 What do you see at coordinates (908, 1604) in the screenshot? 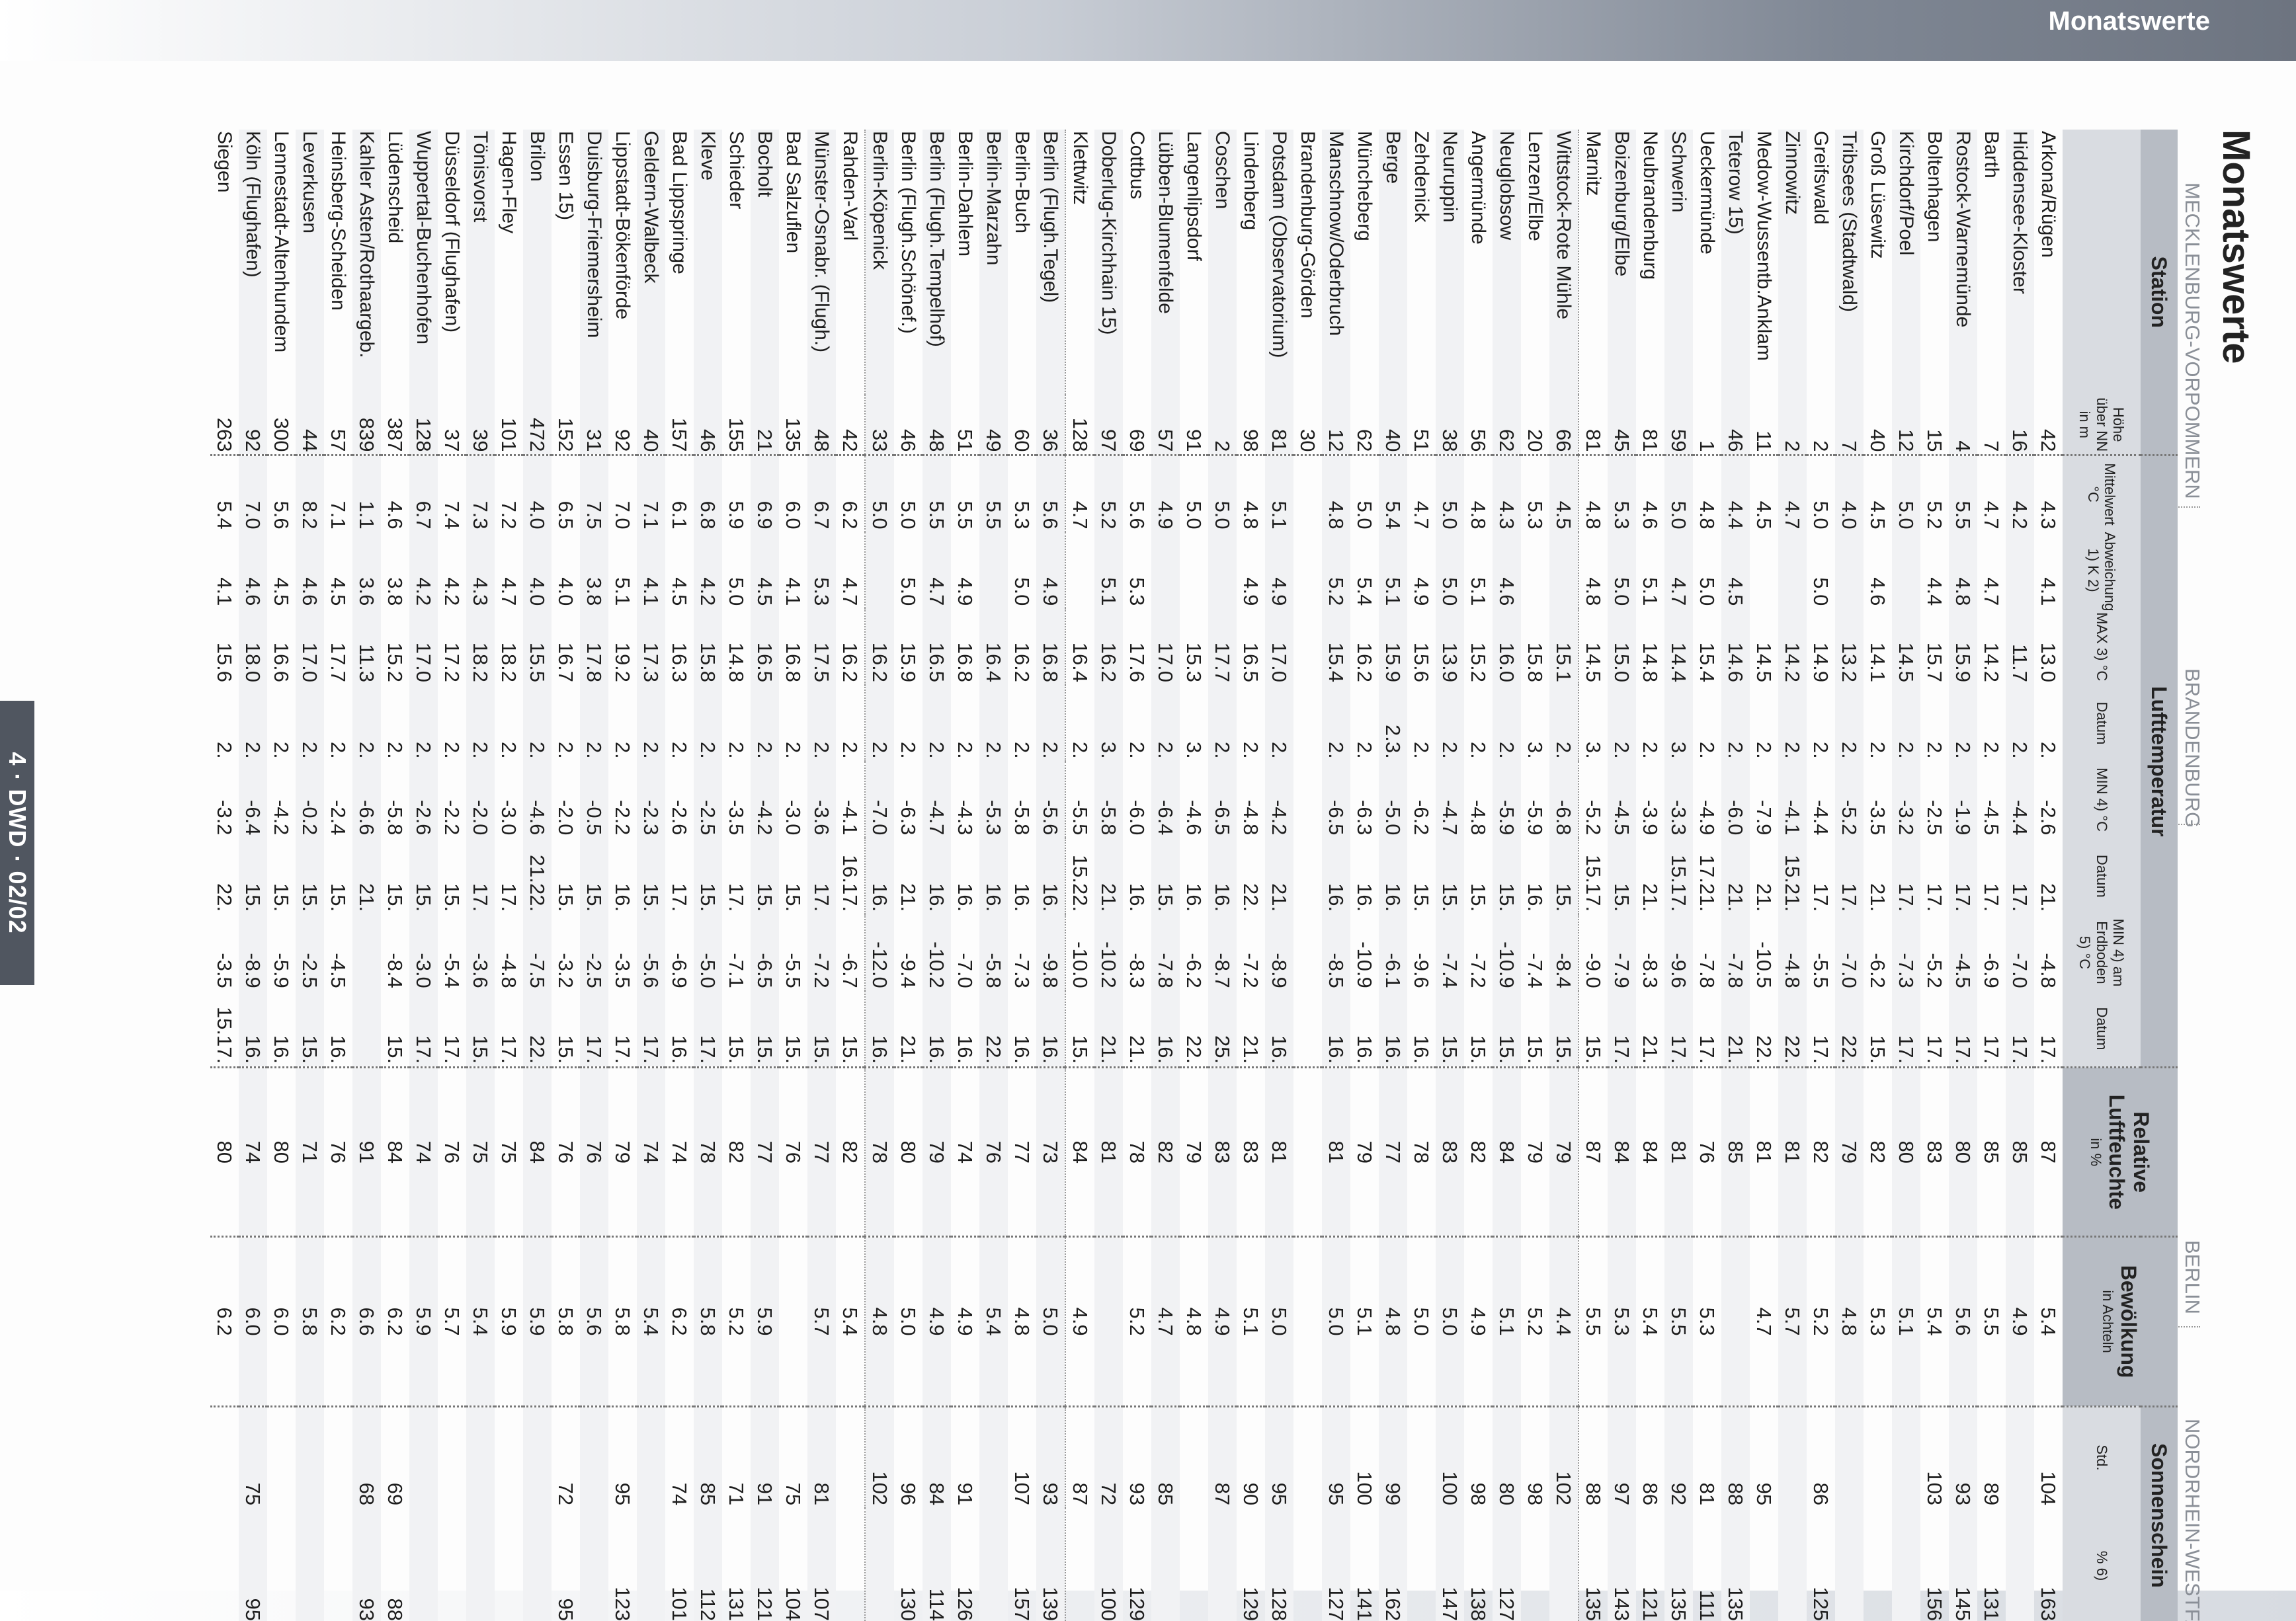
I see `cell-pct: 130` at bounding box center [908, 1604].